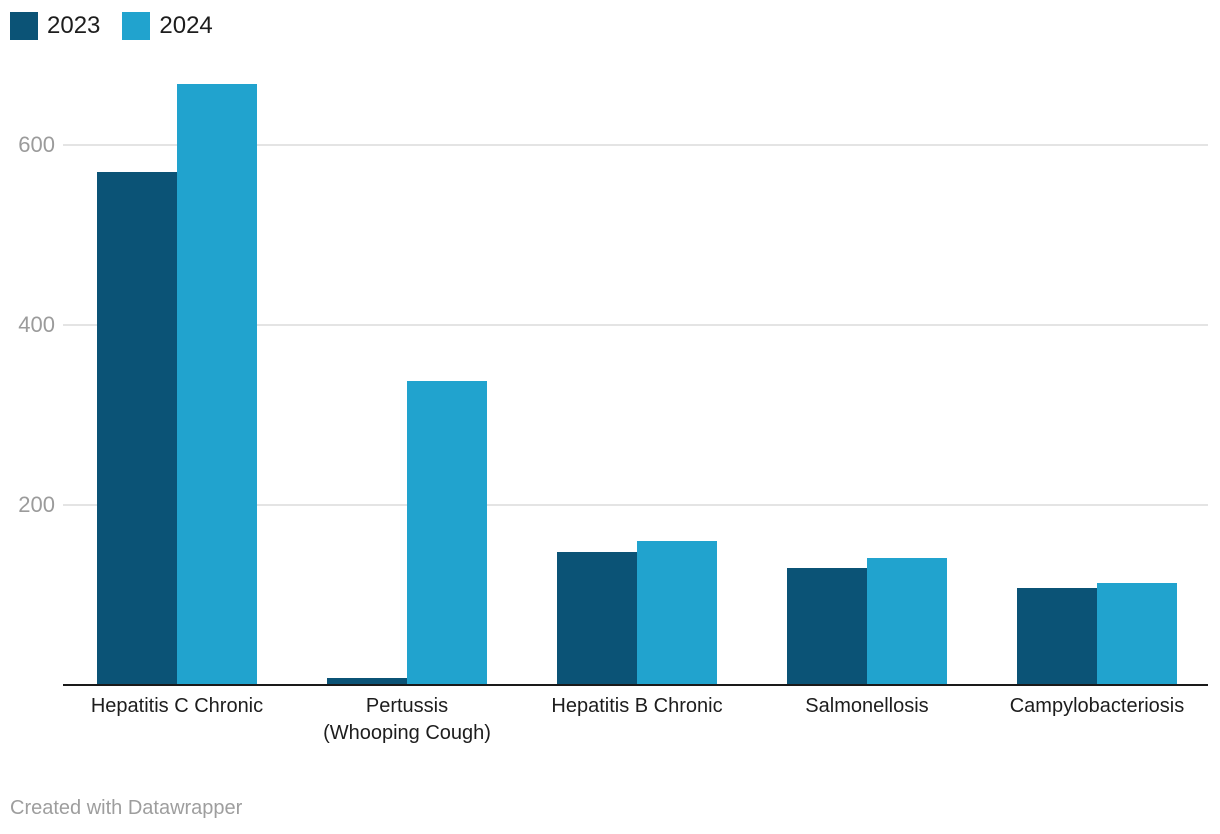 The width and height of the screenshot is (1220, 834). Describe the element at coordinates (635, 685) in the screenshot. I see `x-axis-line` at that location.